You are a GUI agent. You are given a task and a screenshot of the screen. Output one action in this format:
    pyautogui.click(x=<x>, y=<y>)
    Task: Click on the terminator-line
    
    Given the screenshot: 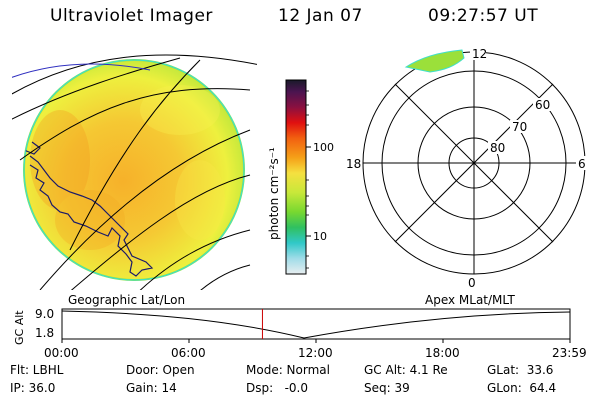 What is the action you would take?
    pyautogui.click(x=81, y=70)
    